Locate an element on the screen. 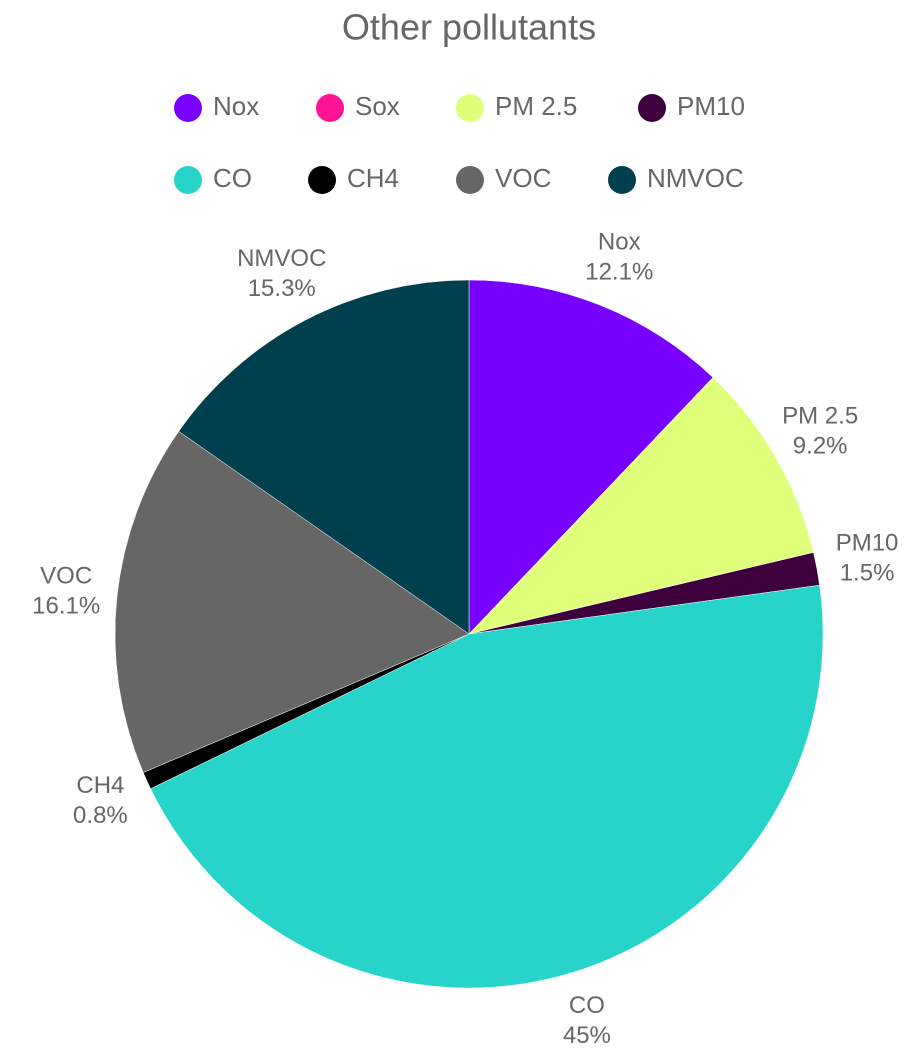 Image resolution: width=907 pixels, height=1051 pixels. legend-label: Sox is located at coordinates (377, 106).